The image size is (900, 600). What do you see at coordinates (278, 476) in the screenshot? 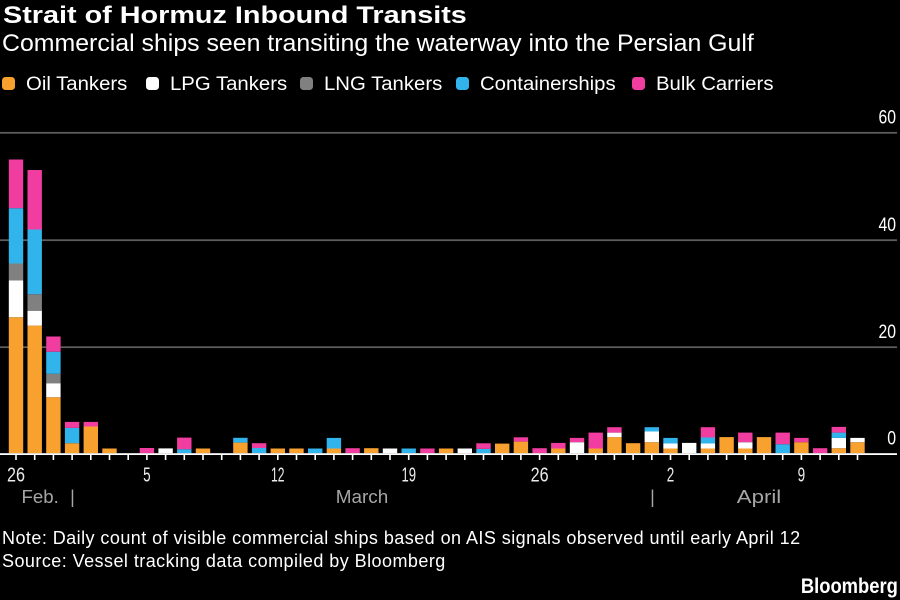
I see `svg-text: 12` at bounding box center [278, 476].